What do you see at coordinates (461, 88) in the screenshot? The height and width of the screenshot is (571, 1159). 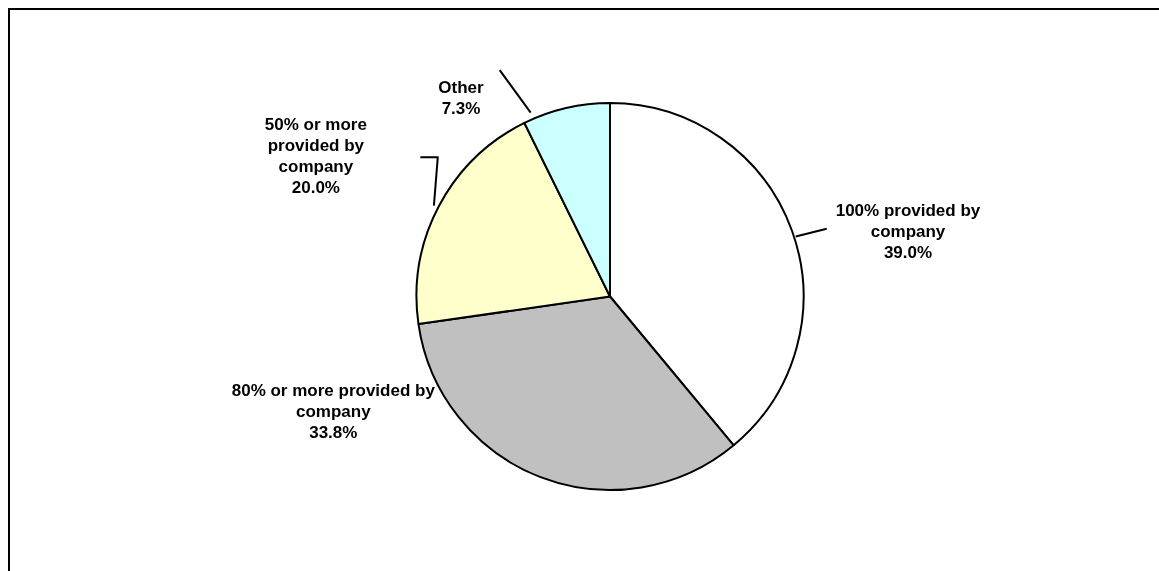 I see `slice-label: Other` at bounding box center [461, 88].